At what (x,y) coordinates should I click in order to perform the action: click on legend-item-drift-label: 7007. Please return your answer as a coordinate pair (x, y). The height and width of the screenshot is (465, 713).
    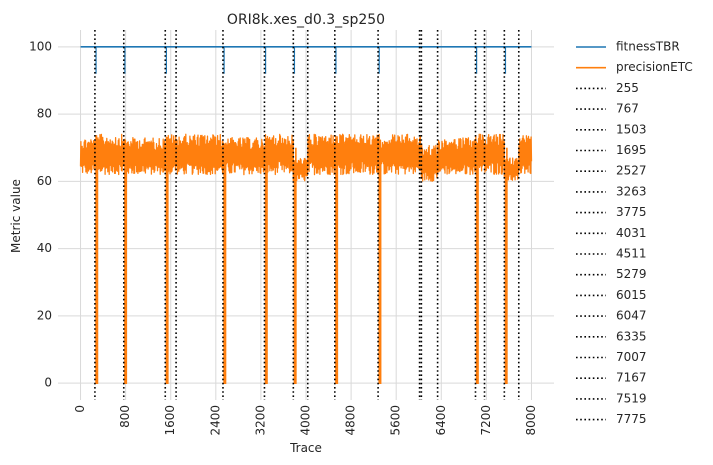
    Looking at the image, I should click on (631, 357).